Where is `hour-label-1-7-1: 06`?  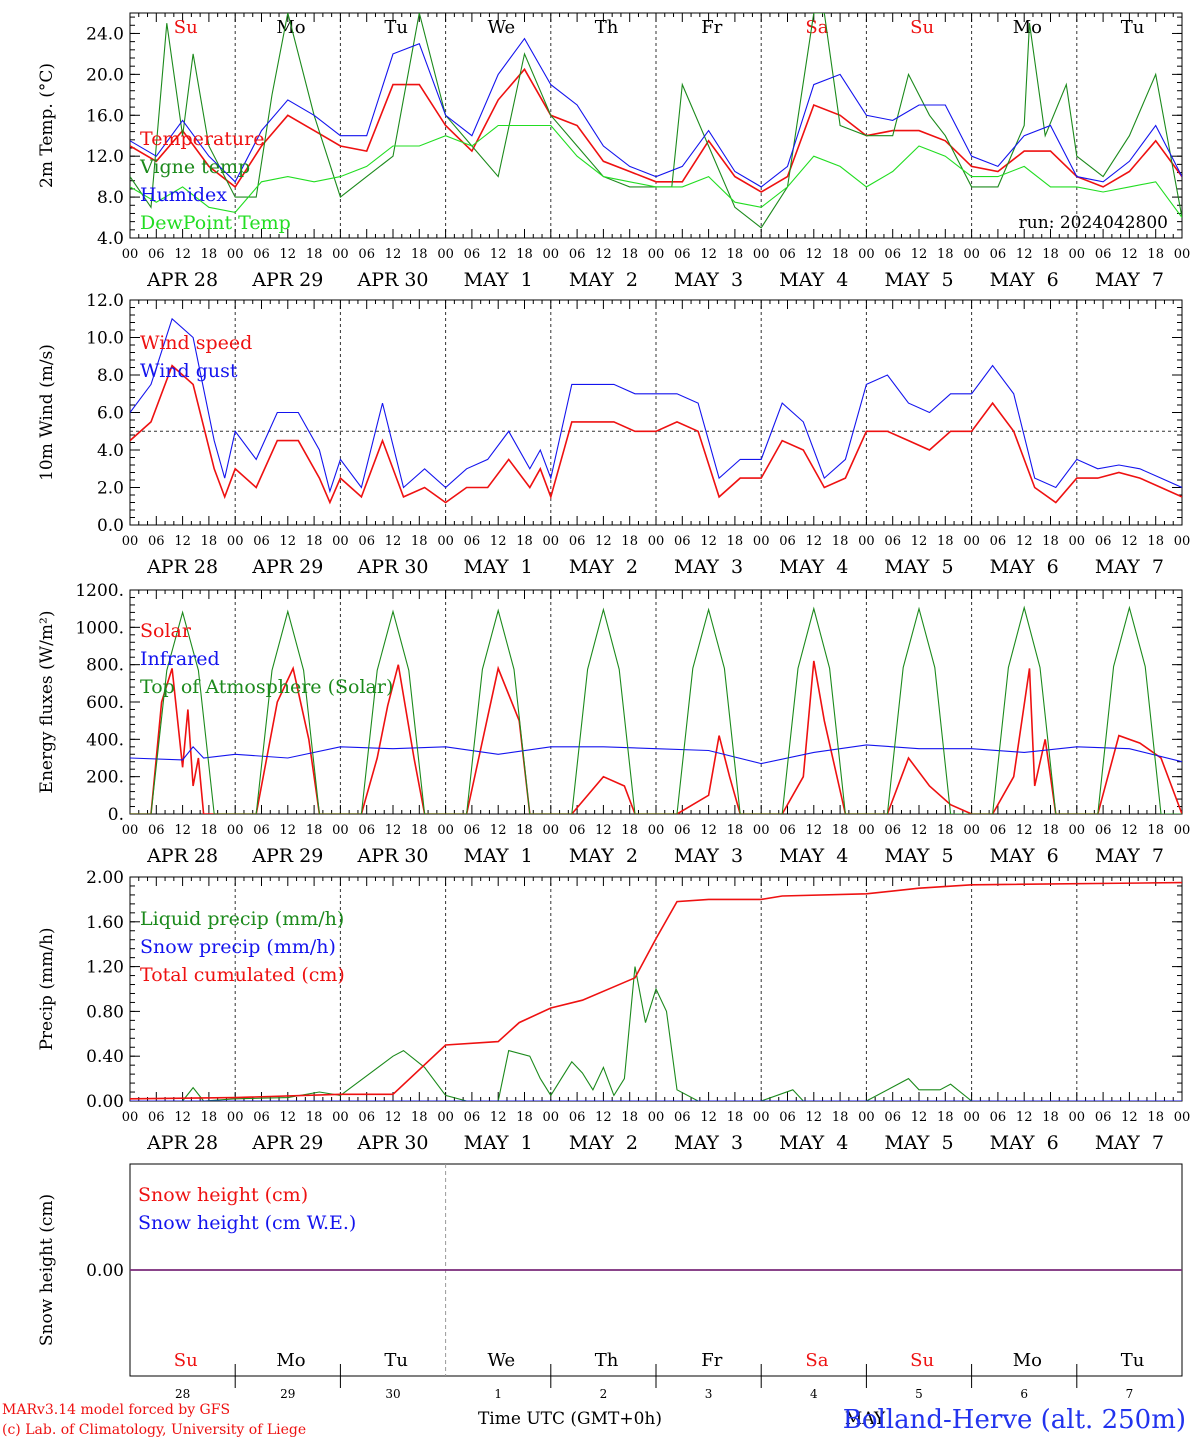 hour-label-1-7-1: 06 is located at coordinates (892, 541).